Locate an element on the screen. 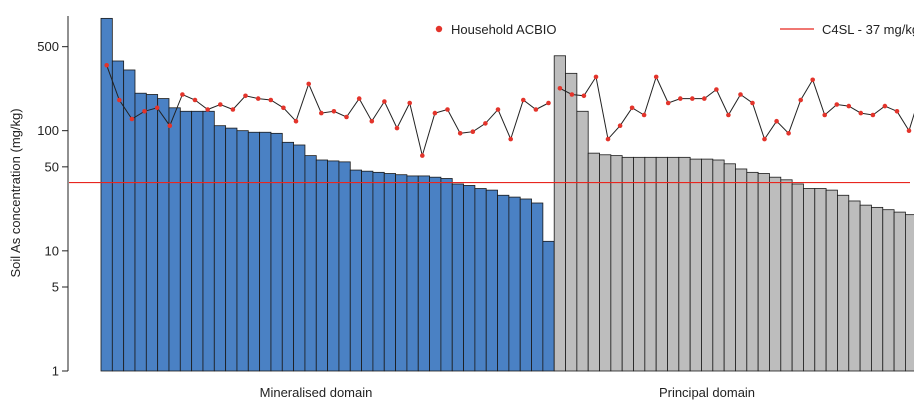  legend-acbio-label: Household ACBIO is located at coordinates (504, 29).